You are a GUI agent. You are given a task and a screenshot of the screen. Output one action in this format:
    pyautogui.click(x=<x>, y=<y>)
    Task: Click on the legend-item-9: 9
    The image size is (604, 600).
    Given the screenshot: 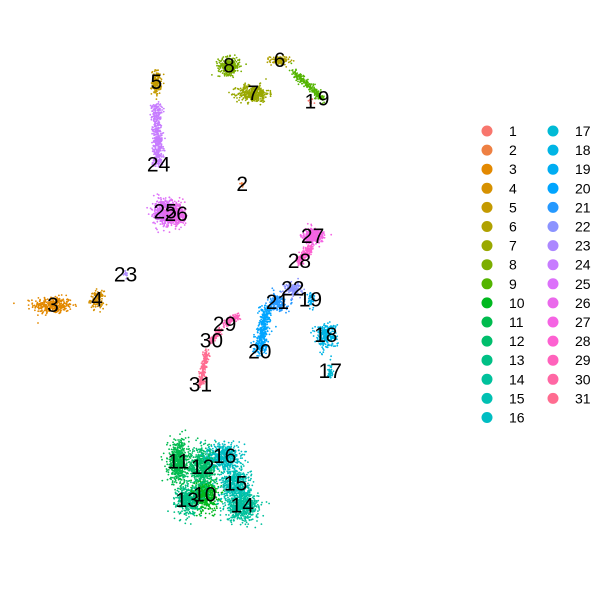 What is the action you would take?
    pyautogui.click(x=499, y=284)
    